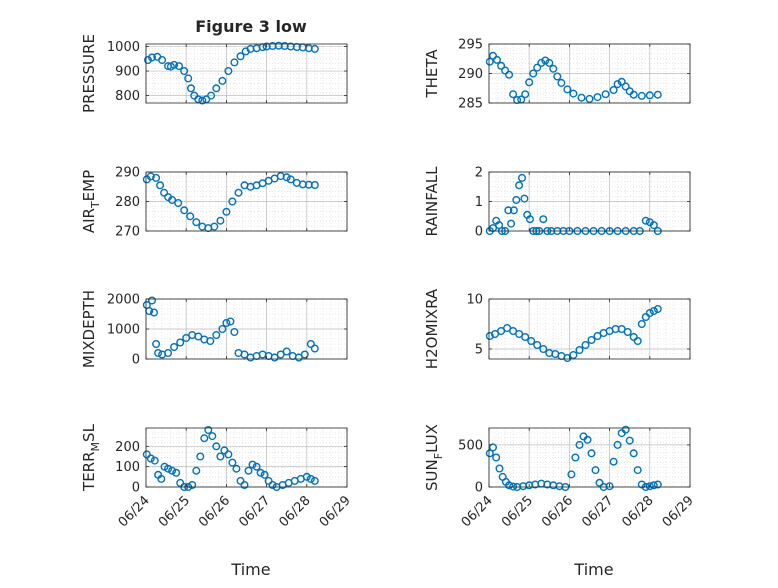 Image resolution: width=778 pixels, height=588 pixels. I want to click on y-axis-label: MIXDEPTH, so click(89, 329).